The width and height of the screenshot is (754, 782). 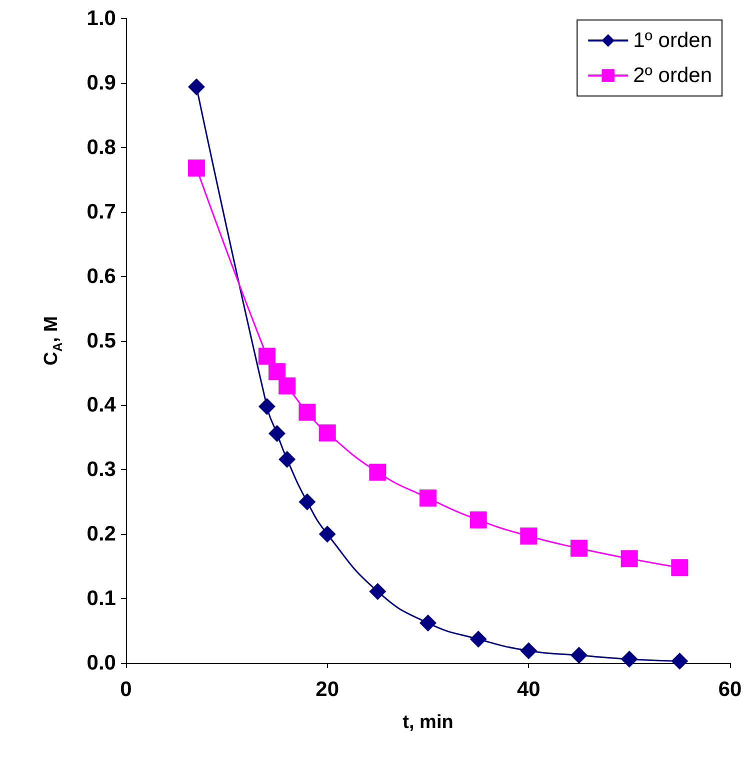 I want to click on y-tick-label: 0.3, so click(x=101, y=470).